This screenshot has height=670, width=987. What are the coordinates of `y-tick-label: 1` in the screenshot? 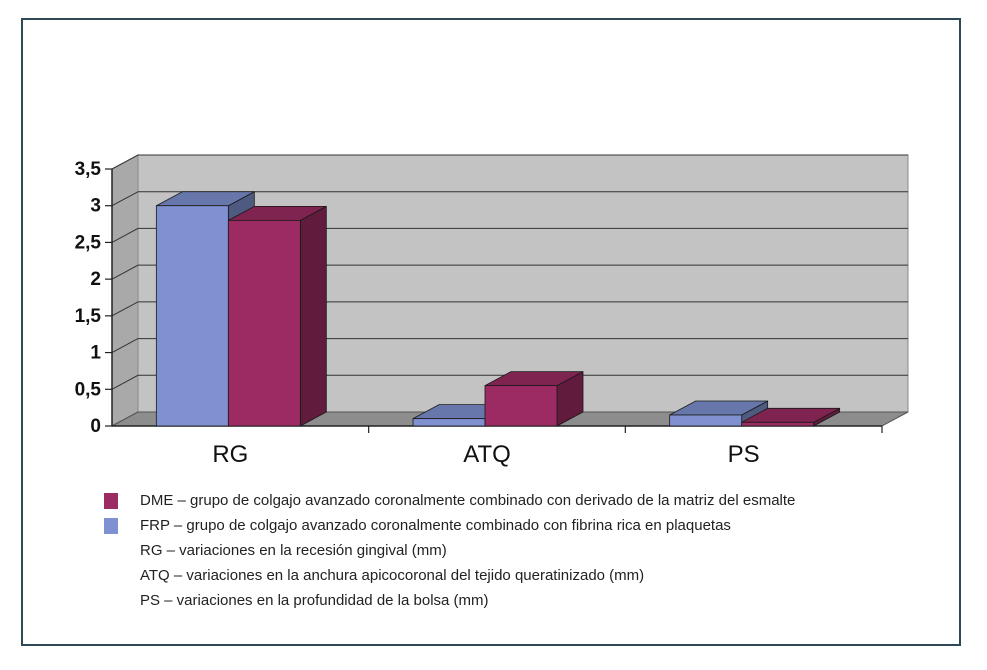 It's located at (95, 353).